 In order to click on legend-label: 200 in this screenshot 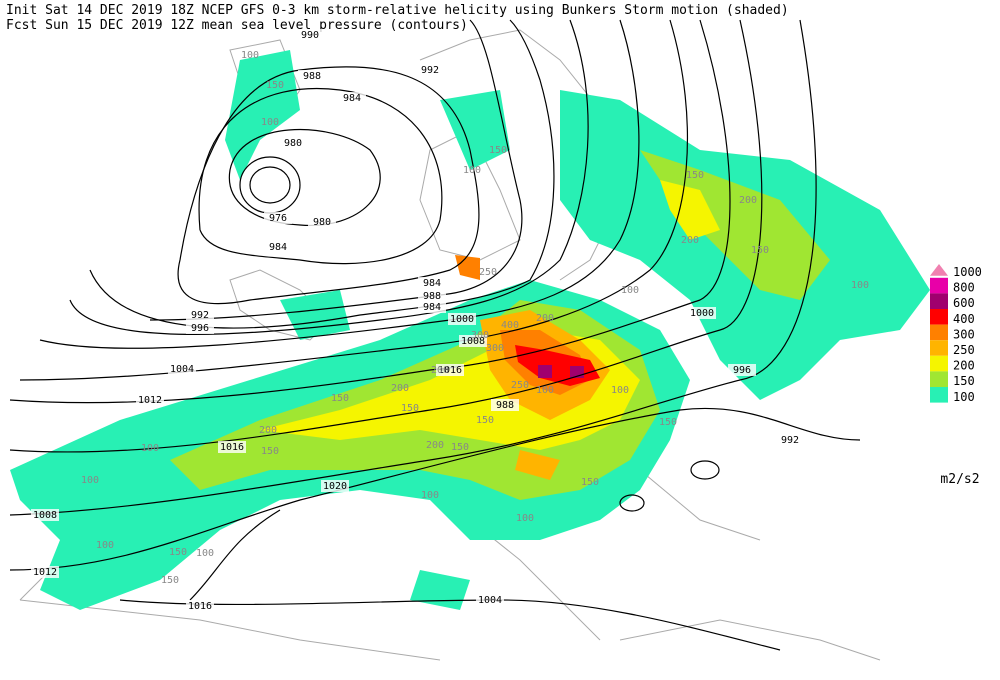, I will do `click(964, 366)`.